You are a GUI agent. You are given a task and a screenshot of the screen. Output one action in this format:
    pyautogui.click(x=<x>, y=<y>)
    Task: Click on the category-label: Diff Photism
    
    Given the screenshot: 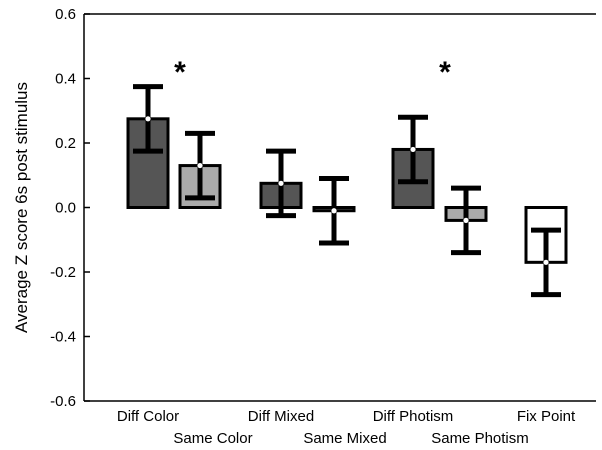 What is the action you would take?
    pyautogui.click(x=413, y=416)
    